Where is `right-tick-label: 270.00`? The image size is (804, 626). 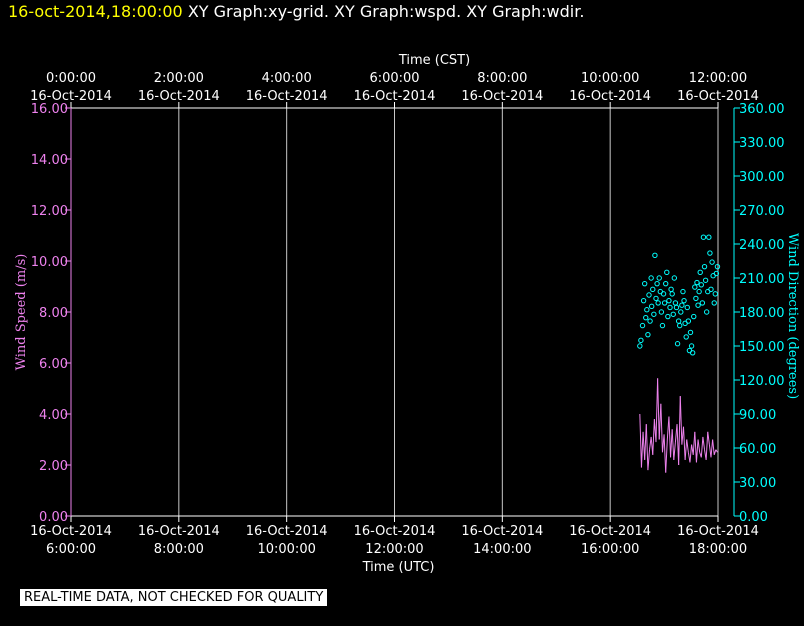 right-tick-label: 270.00 is located at coordinates (762, 211).